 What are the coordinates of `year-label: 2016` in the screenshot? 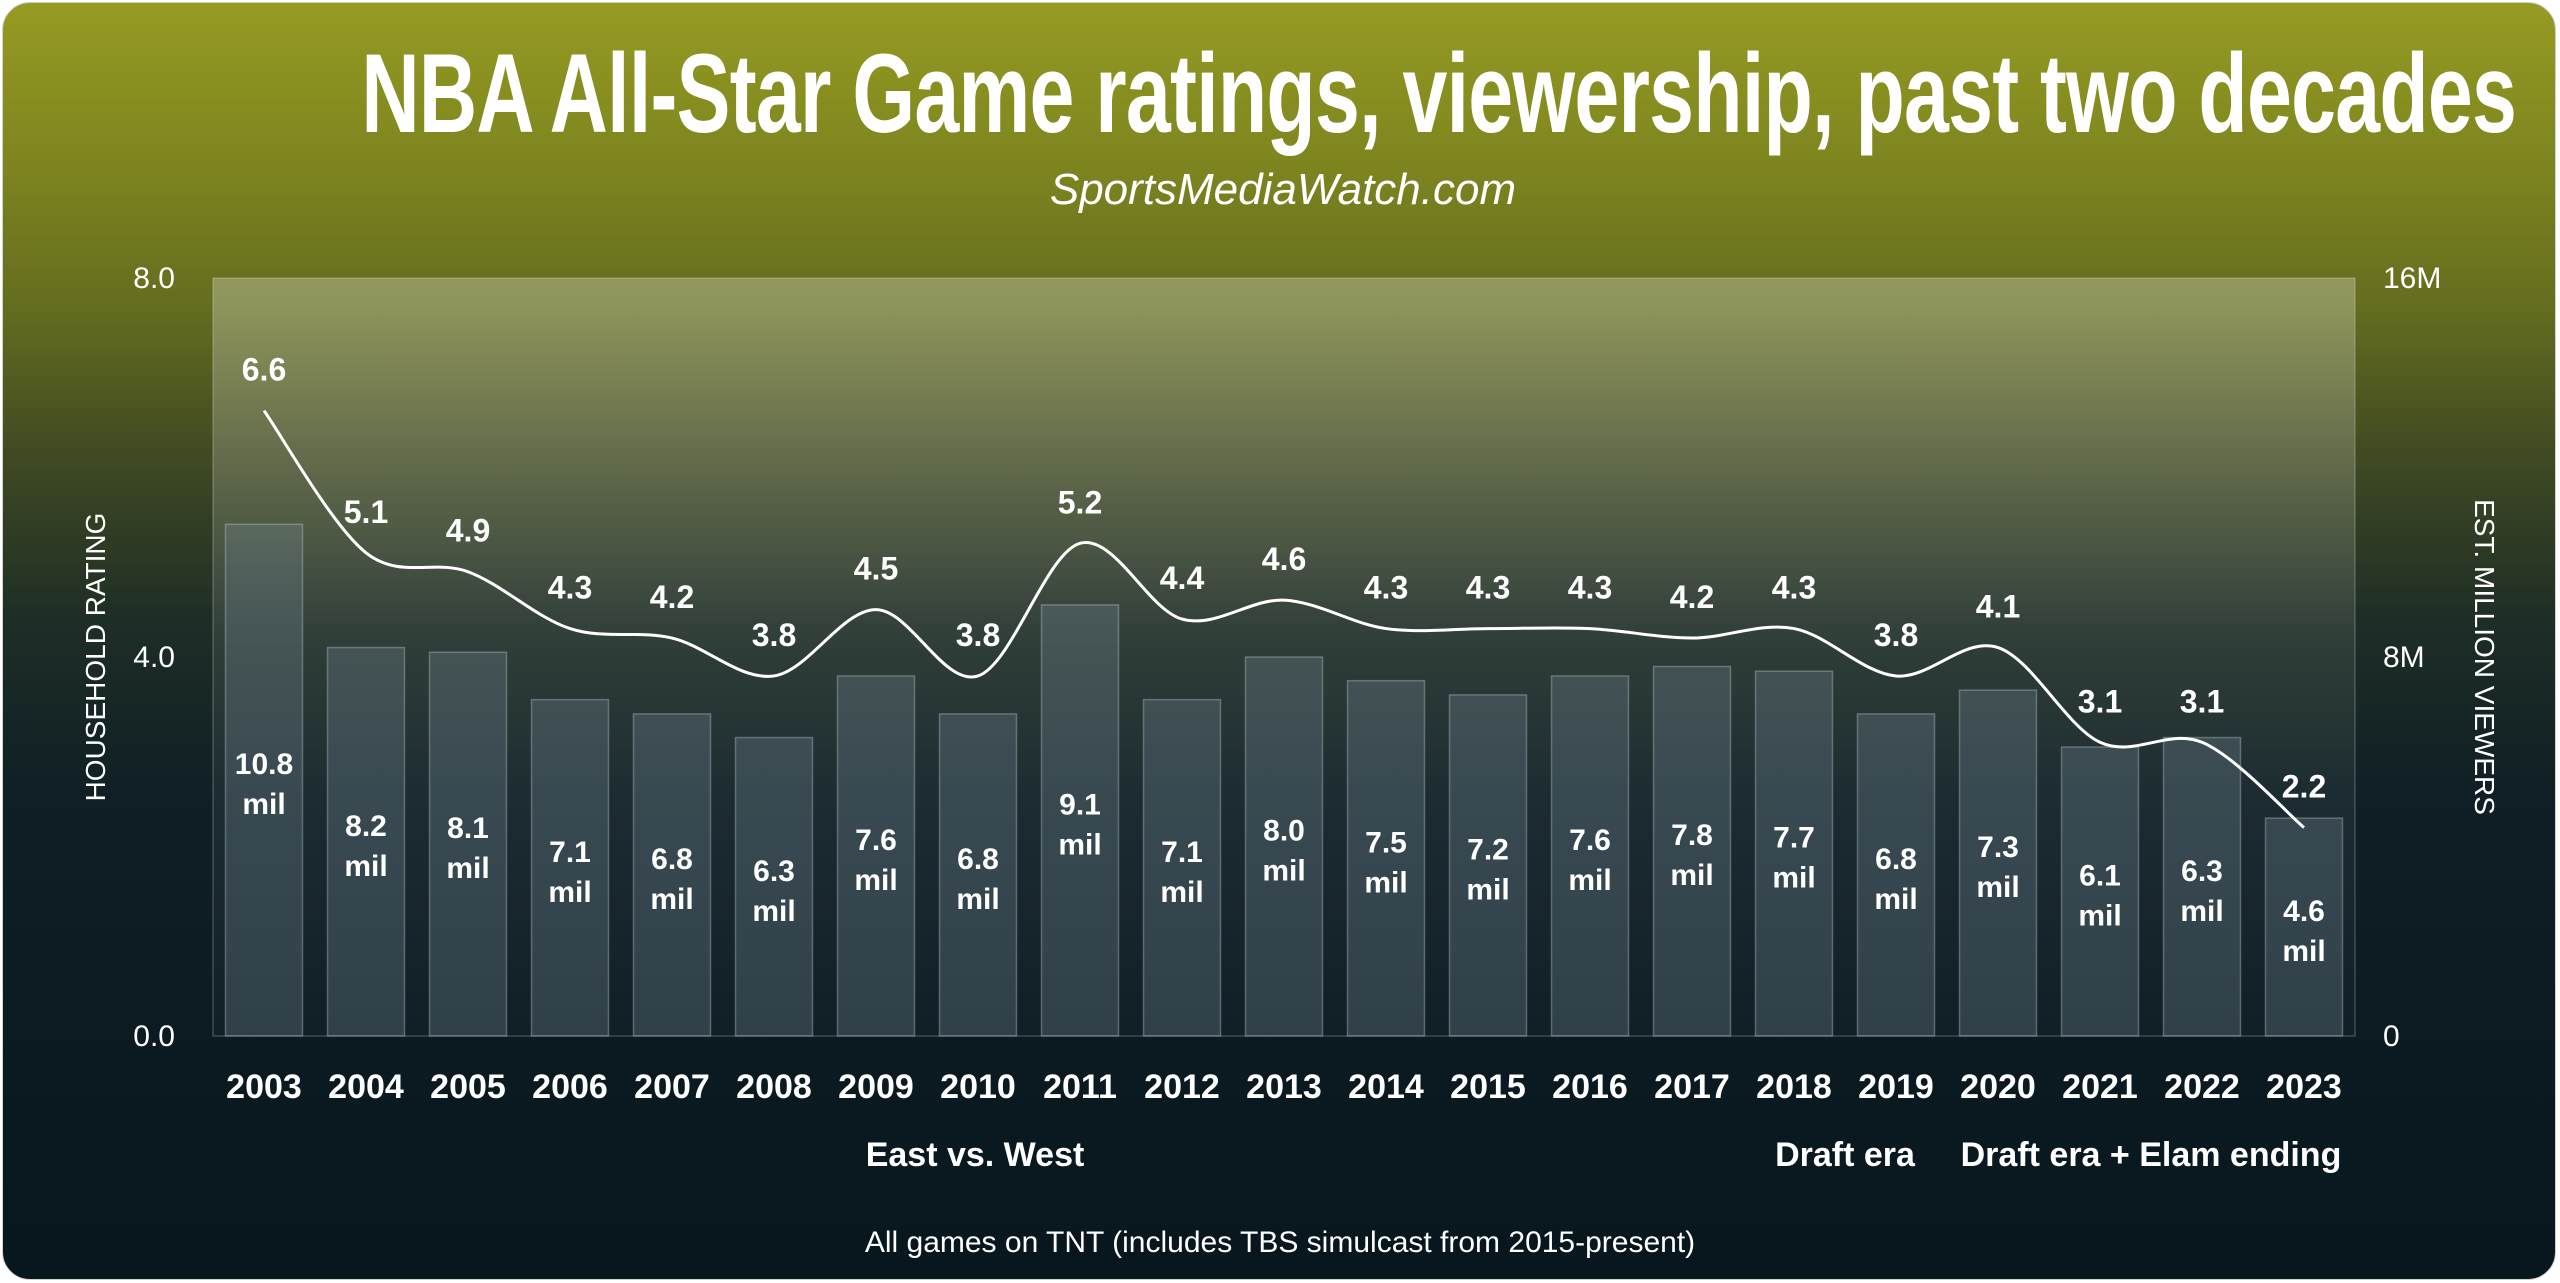 It's located at (1590, 1087).